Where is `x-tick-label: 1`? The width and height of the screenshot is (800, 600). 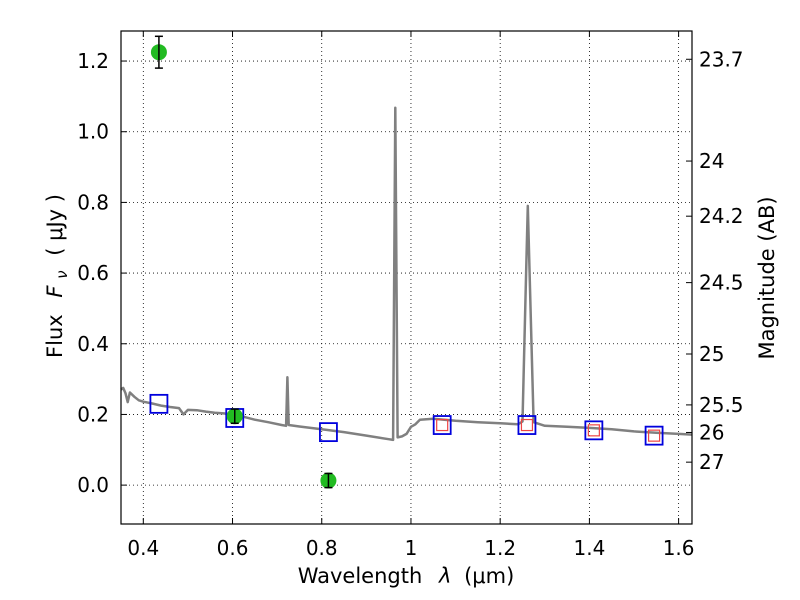 x-tick-label: 1 is located at coordinates (411, 548).